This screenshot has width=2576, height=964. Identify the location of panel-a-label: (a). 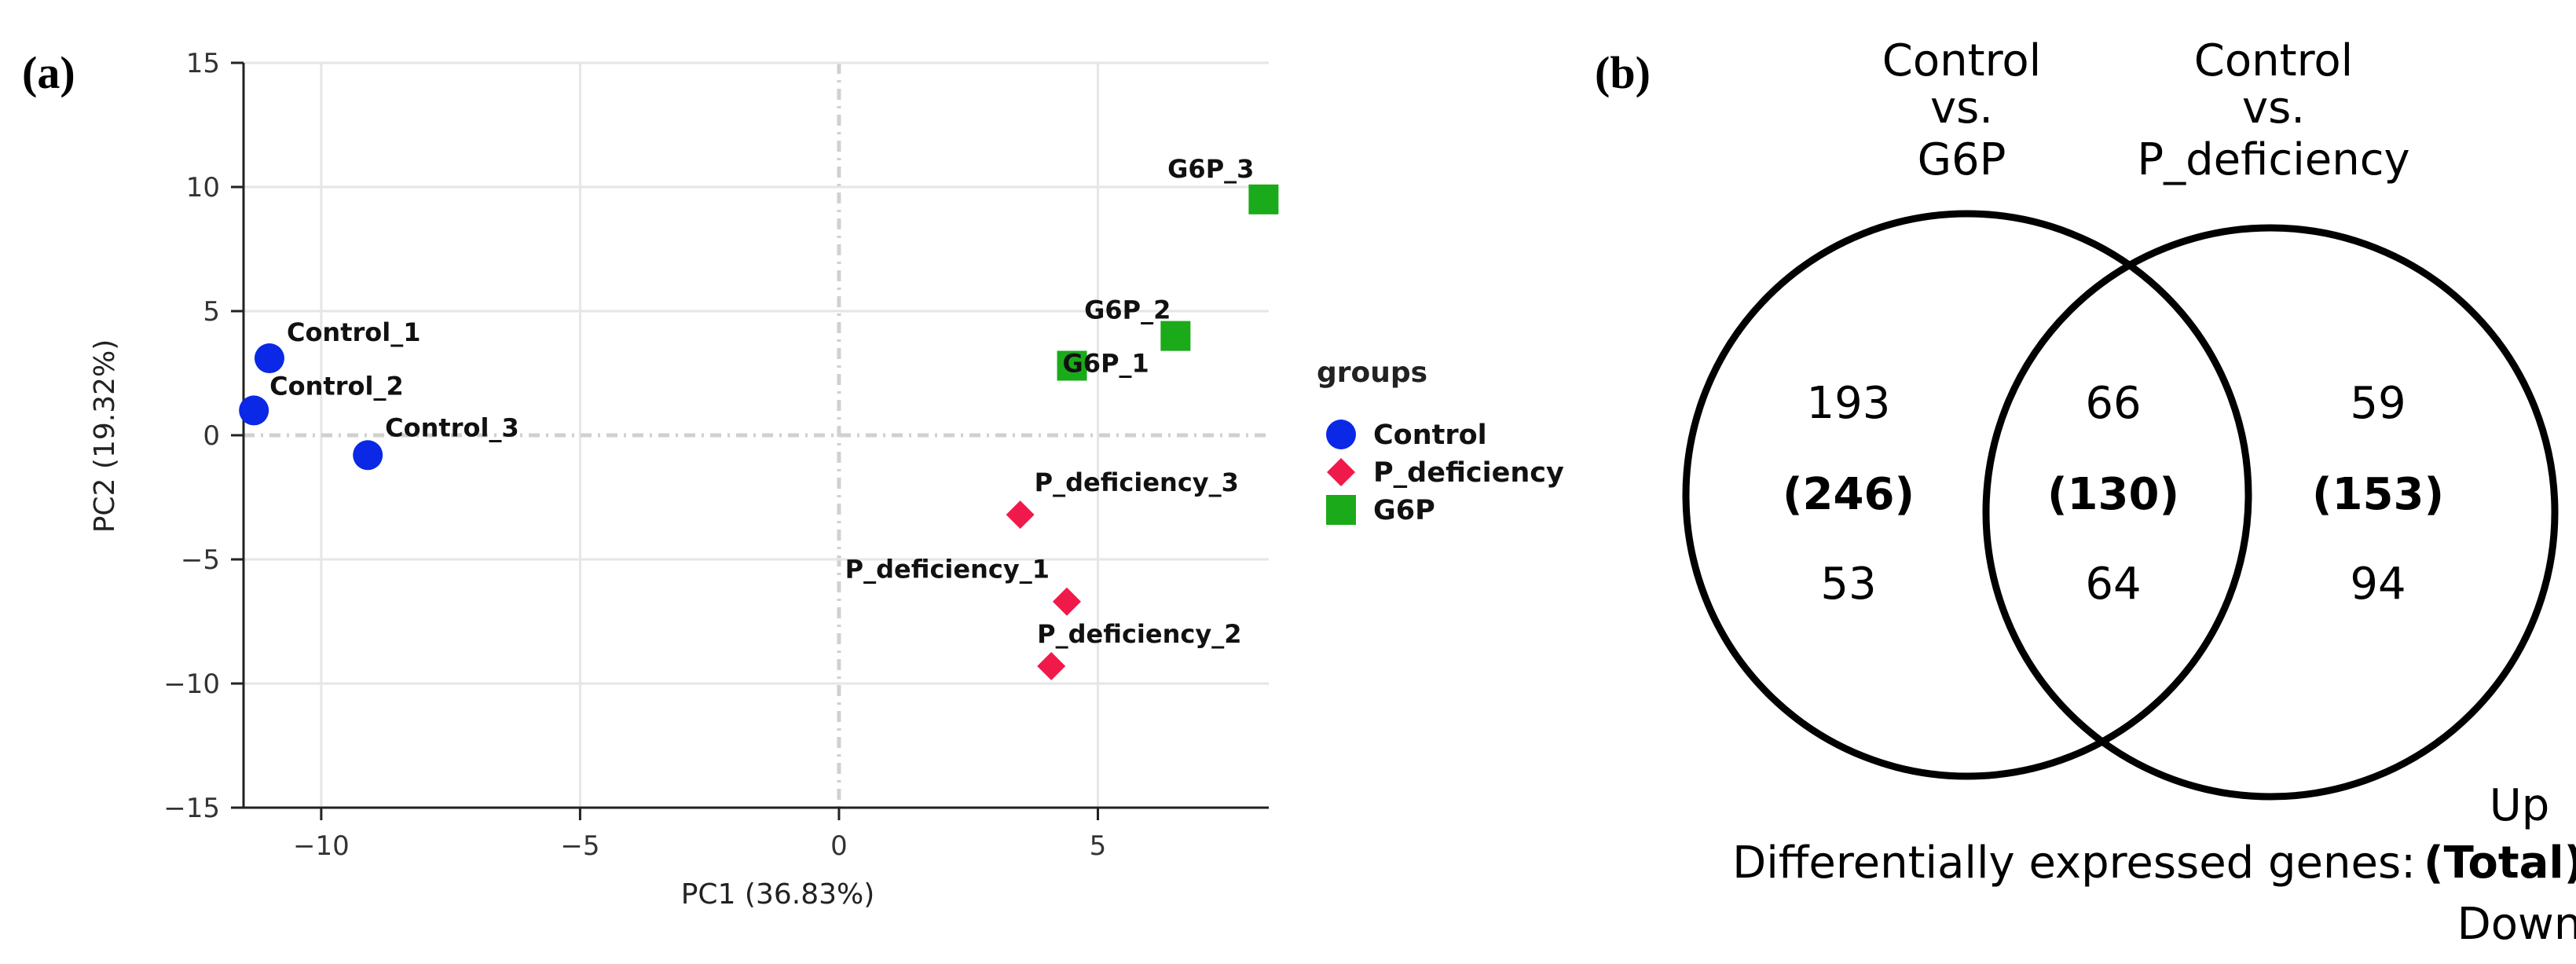
(48, 72).